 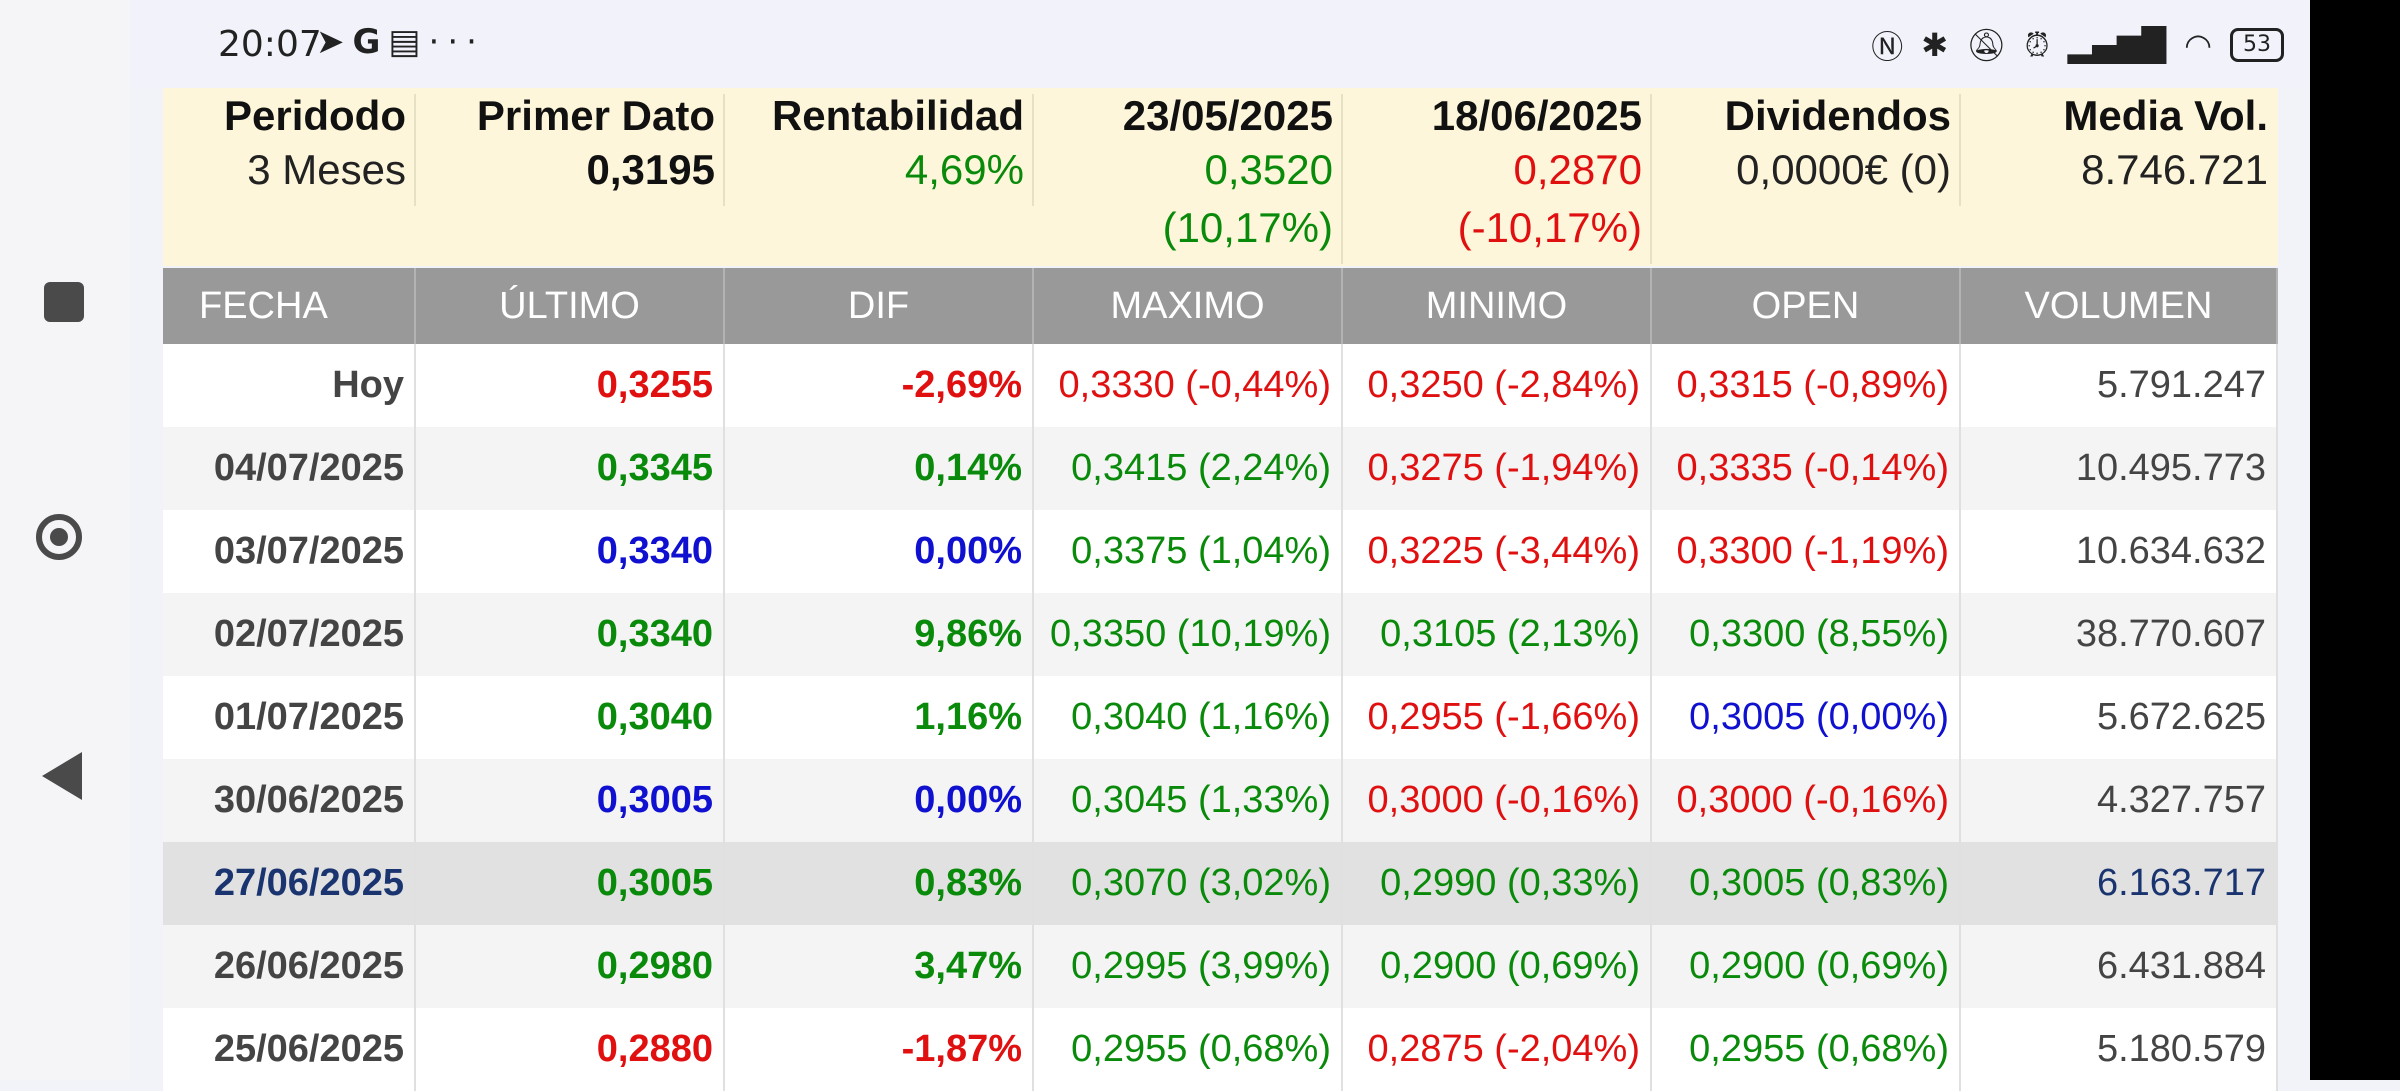 What do you see at coordinates (289, 551) in the screenshot?
I see `table-cell-fecha: 03/07/2025` at bounding box center [289, 551].